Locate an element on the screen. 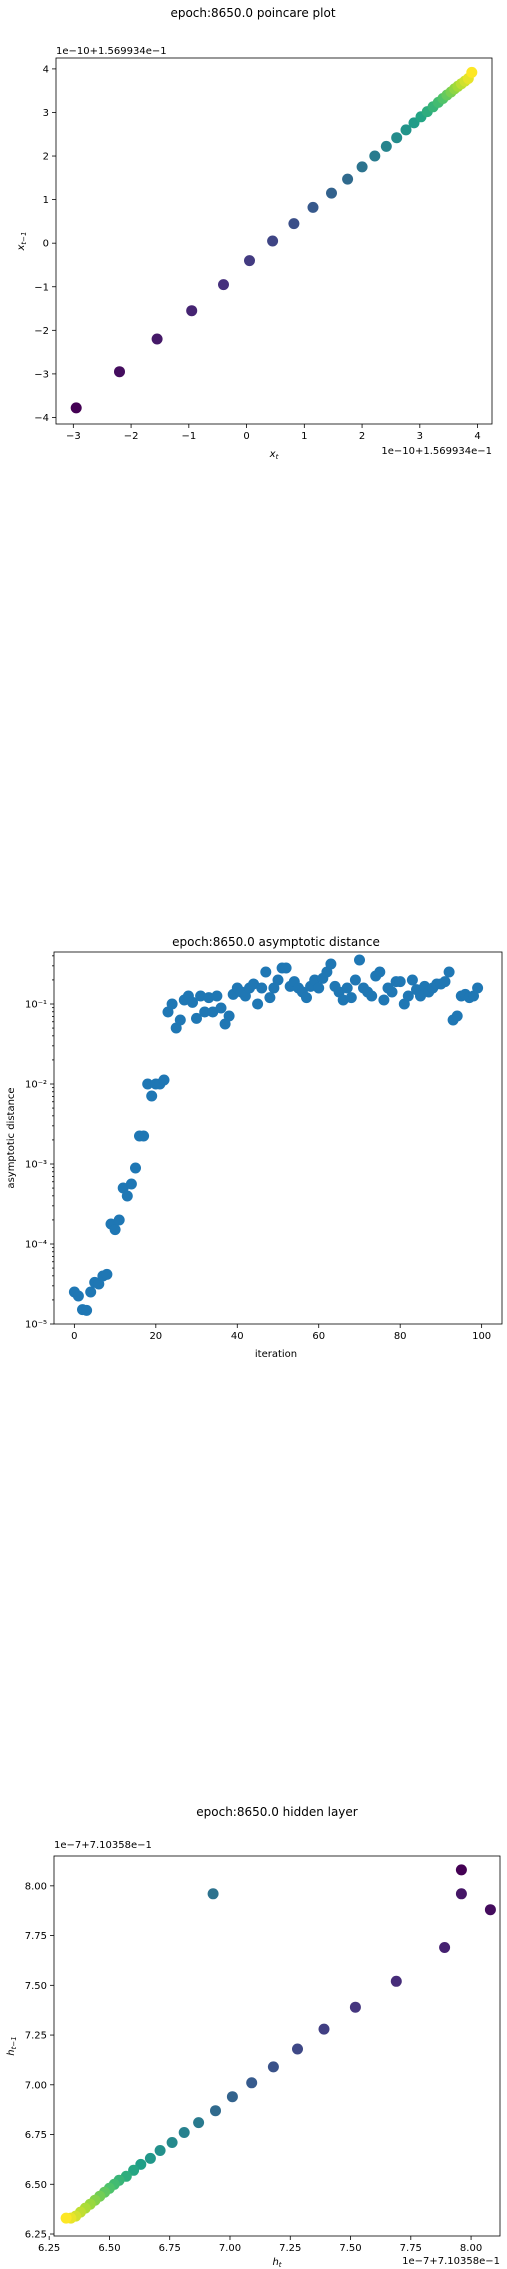 The width and height of the screenshot is (507, 2269). x-tick-label: 4 is located at coordinates (477, 436).